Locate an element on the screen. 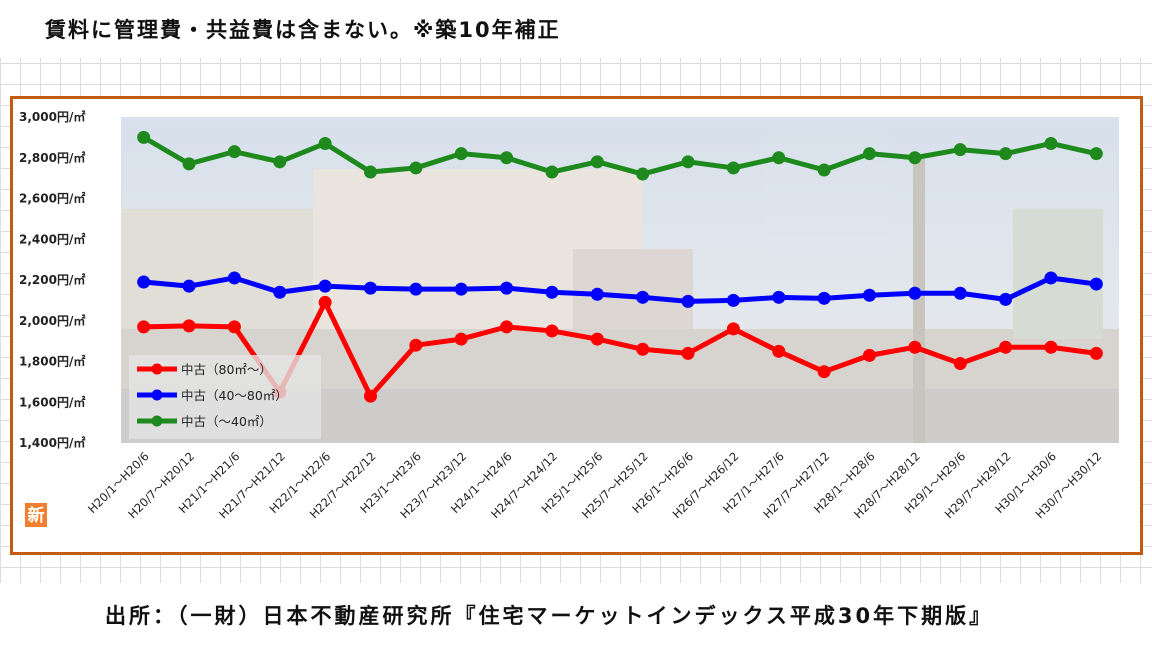  legend-label: 中古（80㎡～） is located at coordinates (226, 369).